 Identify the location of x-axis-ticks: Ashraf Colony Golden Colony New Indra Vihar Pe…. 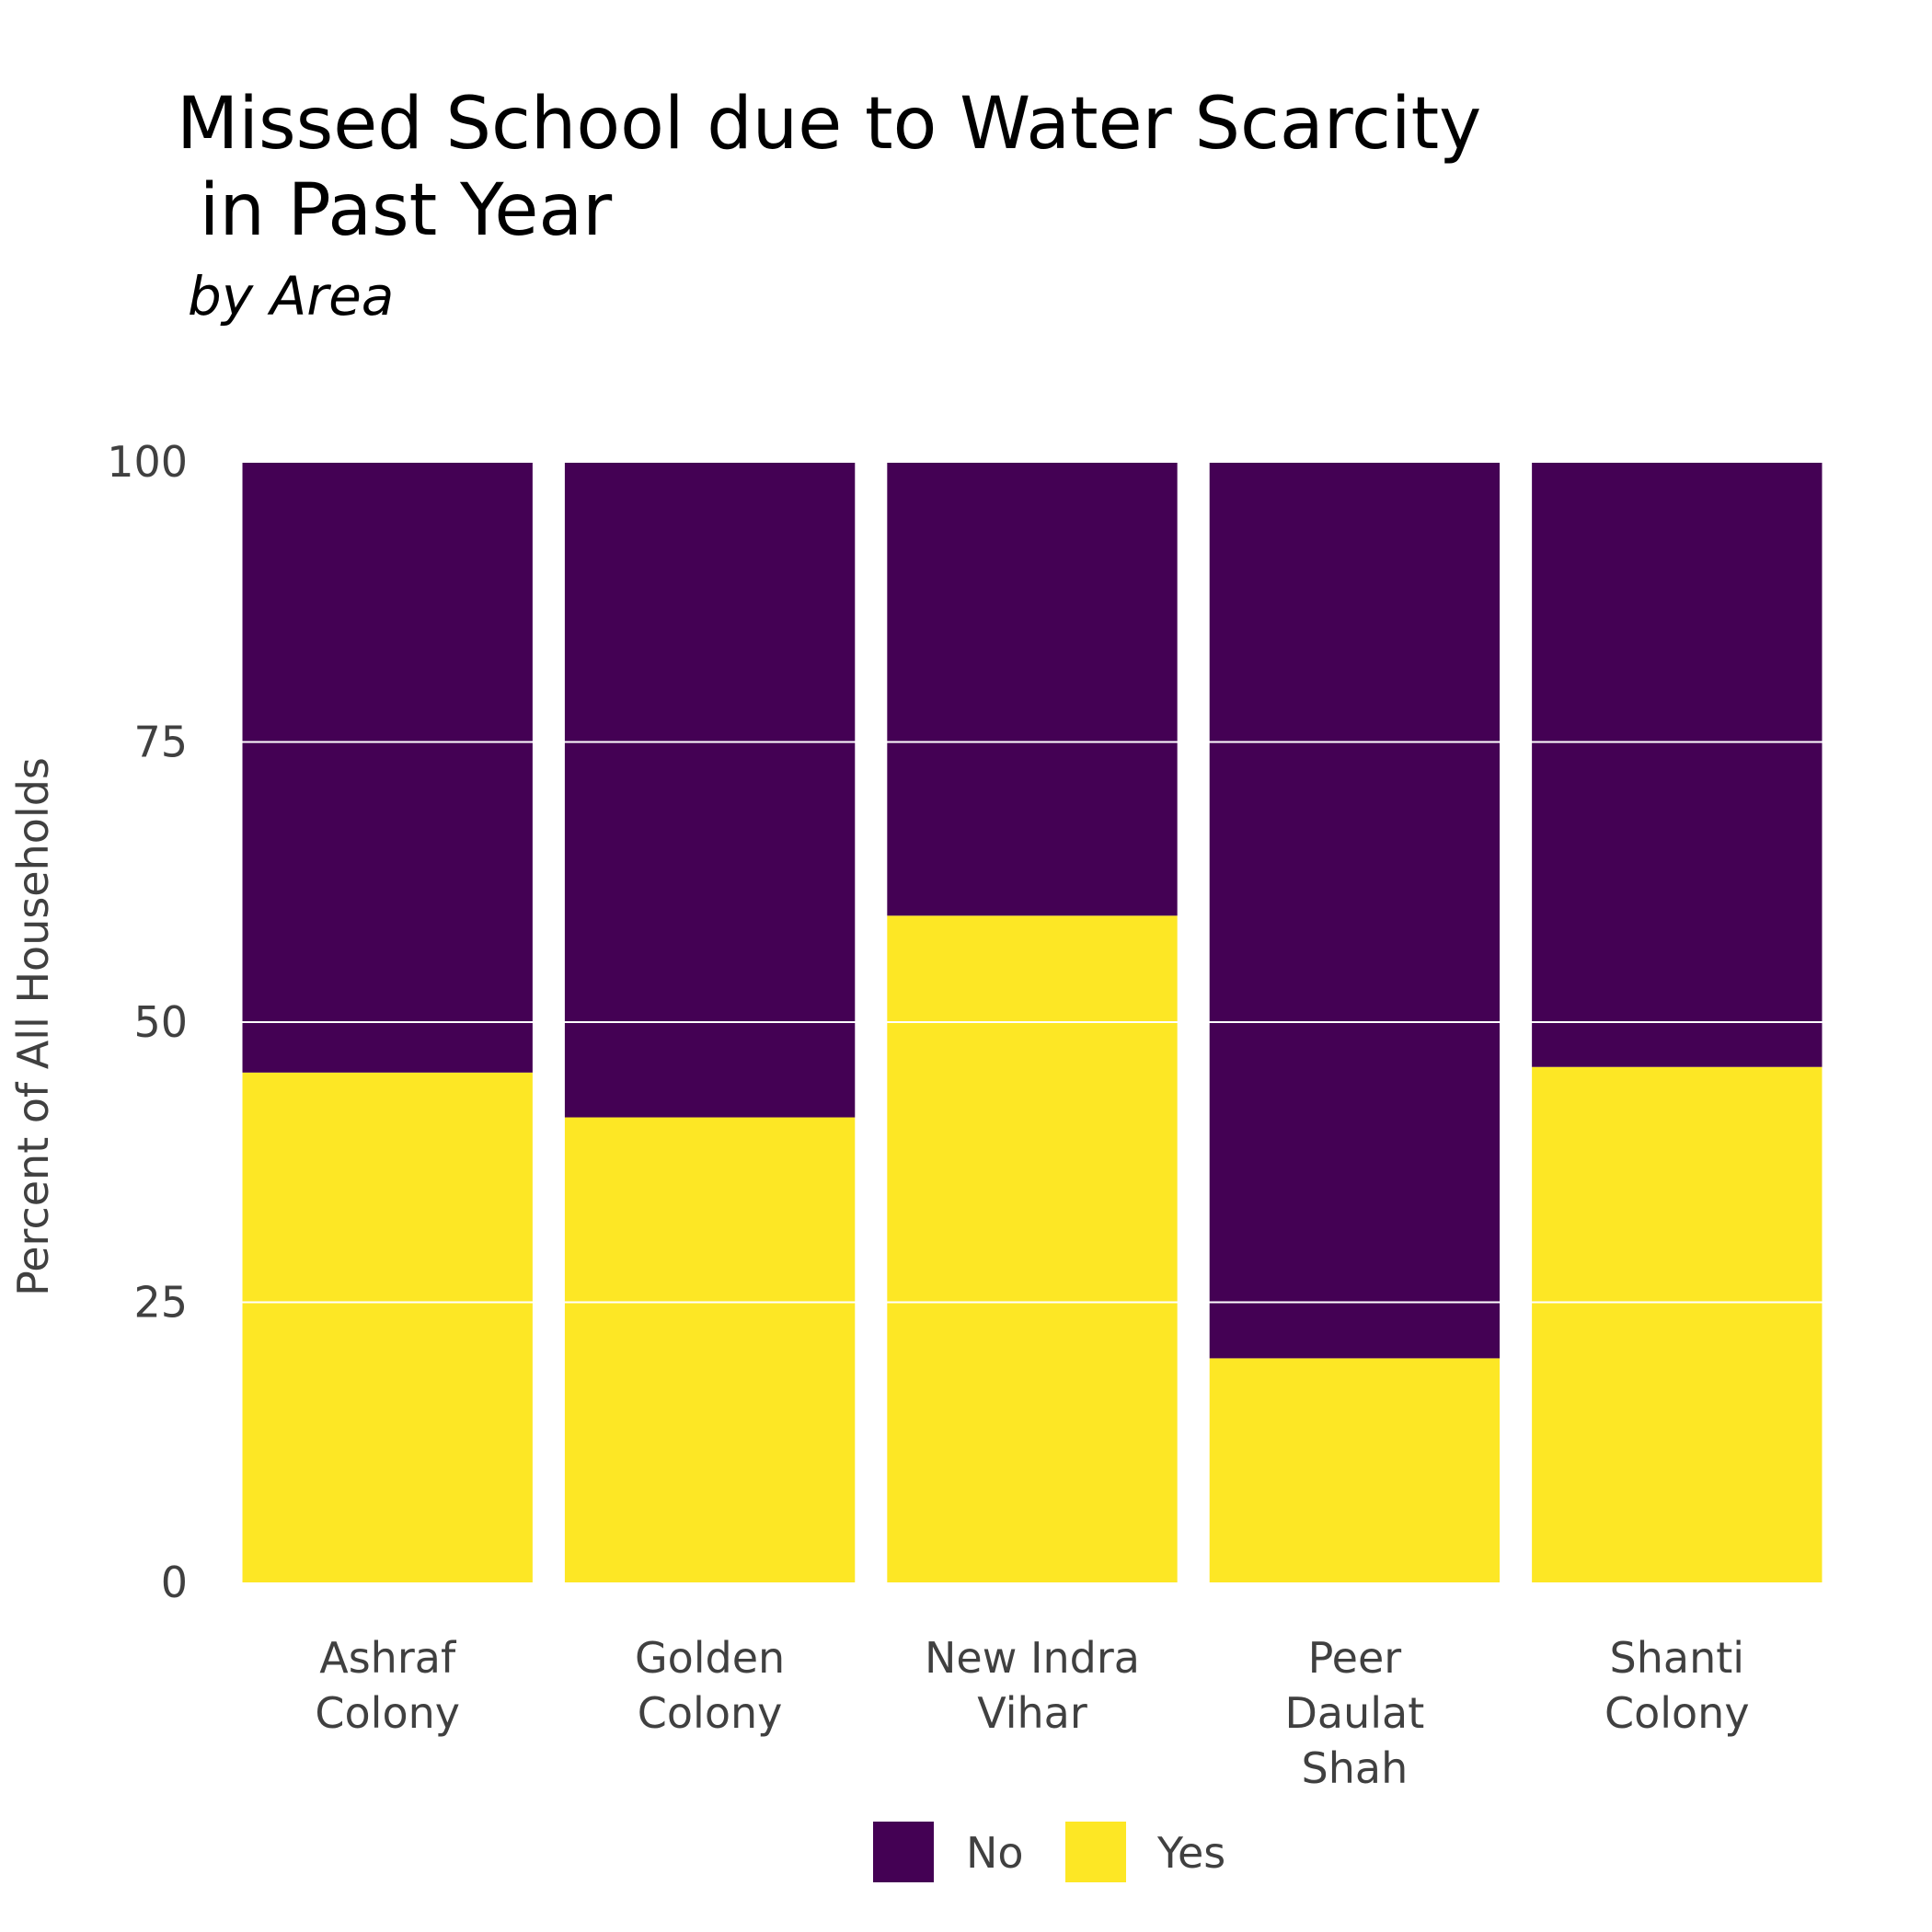
(1032, 1713).